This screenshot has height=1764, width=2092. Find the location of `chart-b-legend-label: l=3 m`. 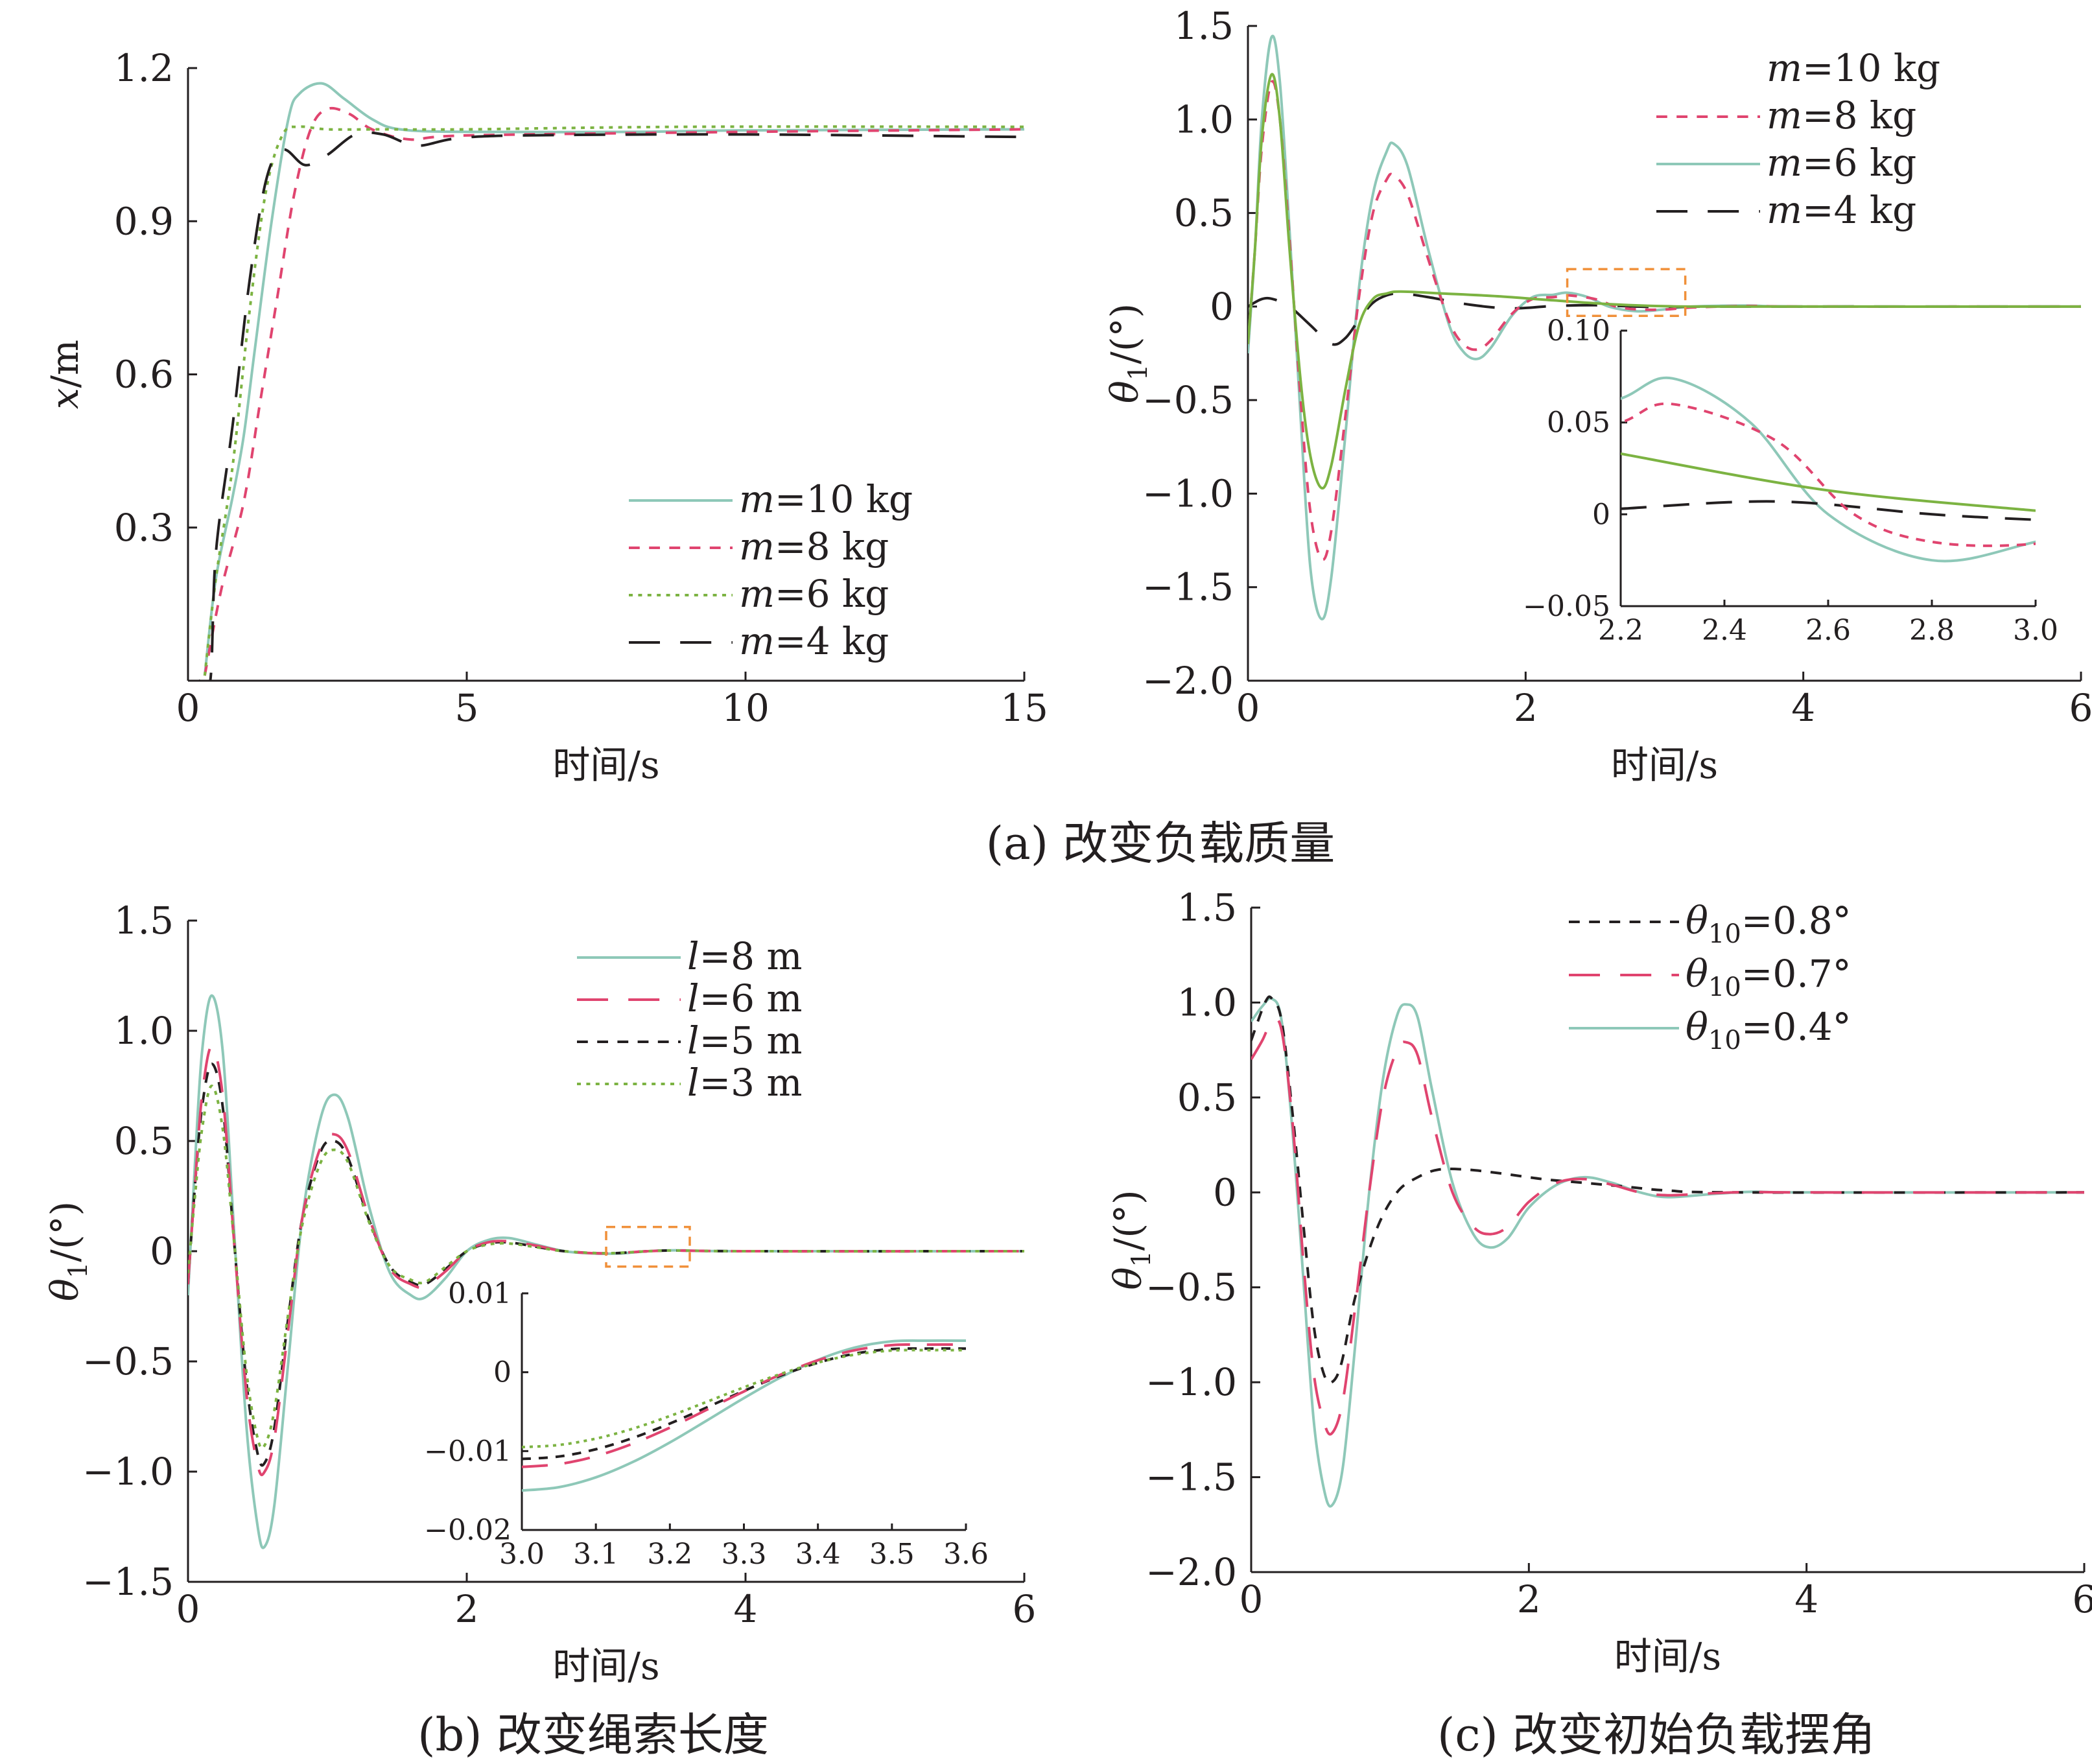

chart-b-legend-label: l=3 m is located at coordinates (745, 1083).